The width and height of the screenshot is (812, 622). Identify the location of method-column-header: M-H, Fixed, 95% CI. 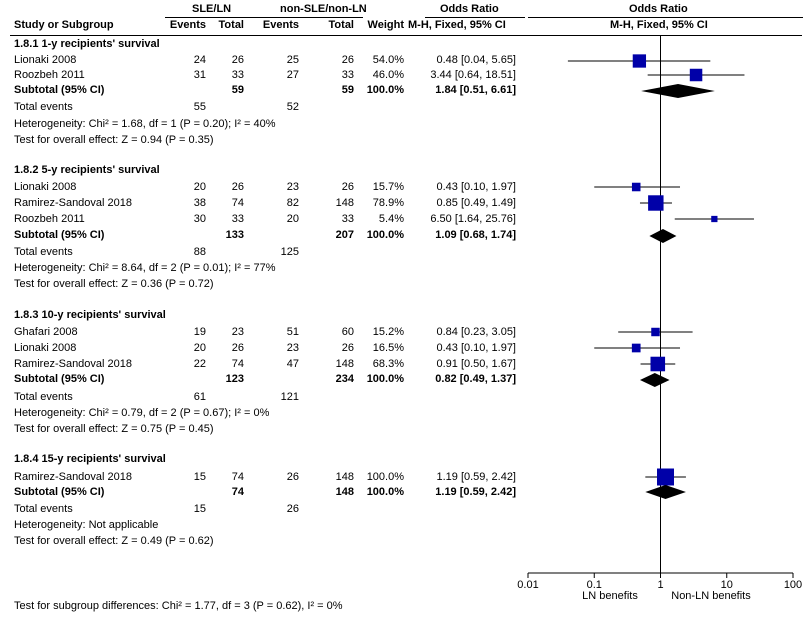
(457, 25).